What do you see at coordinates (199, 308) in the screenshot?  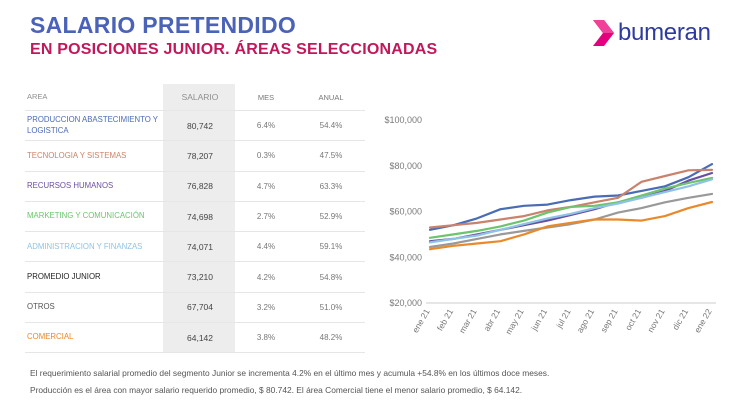 I see `cell-salario: 67,704` at bounding box center [199, 308].